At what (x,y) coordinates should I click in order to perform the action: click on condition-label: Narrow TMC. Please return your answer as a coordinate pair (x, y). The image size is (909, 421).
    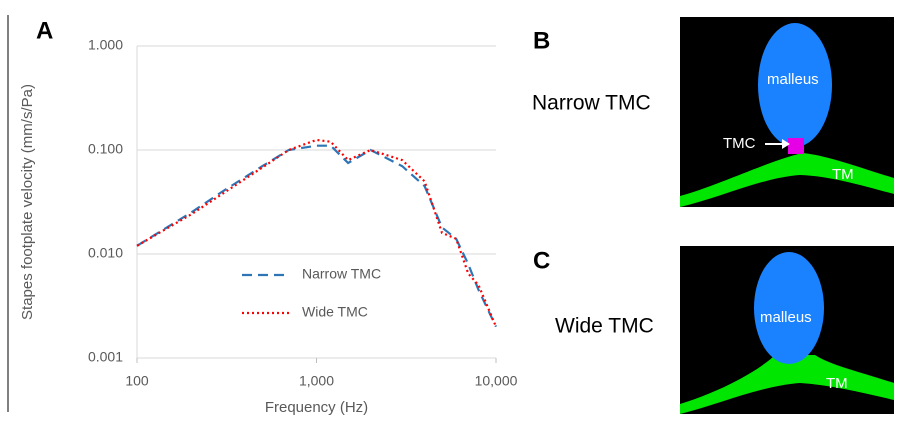
    Looking at the image, I should click on (591, 103).